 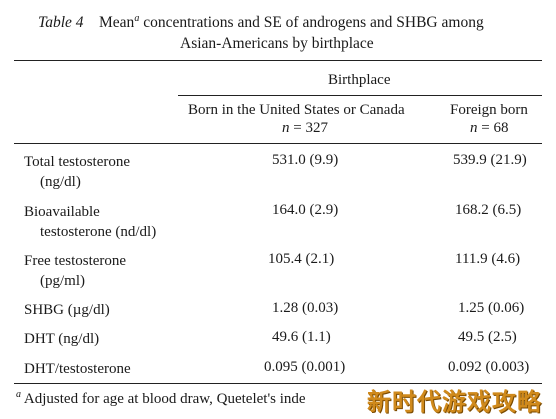 What do you see at coordinates (489, 367) in the screenshot?
I see `cell-foreign: 0.092 (0.003)` at bounding box center [489, 367].